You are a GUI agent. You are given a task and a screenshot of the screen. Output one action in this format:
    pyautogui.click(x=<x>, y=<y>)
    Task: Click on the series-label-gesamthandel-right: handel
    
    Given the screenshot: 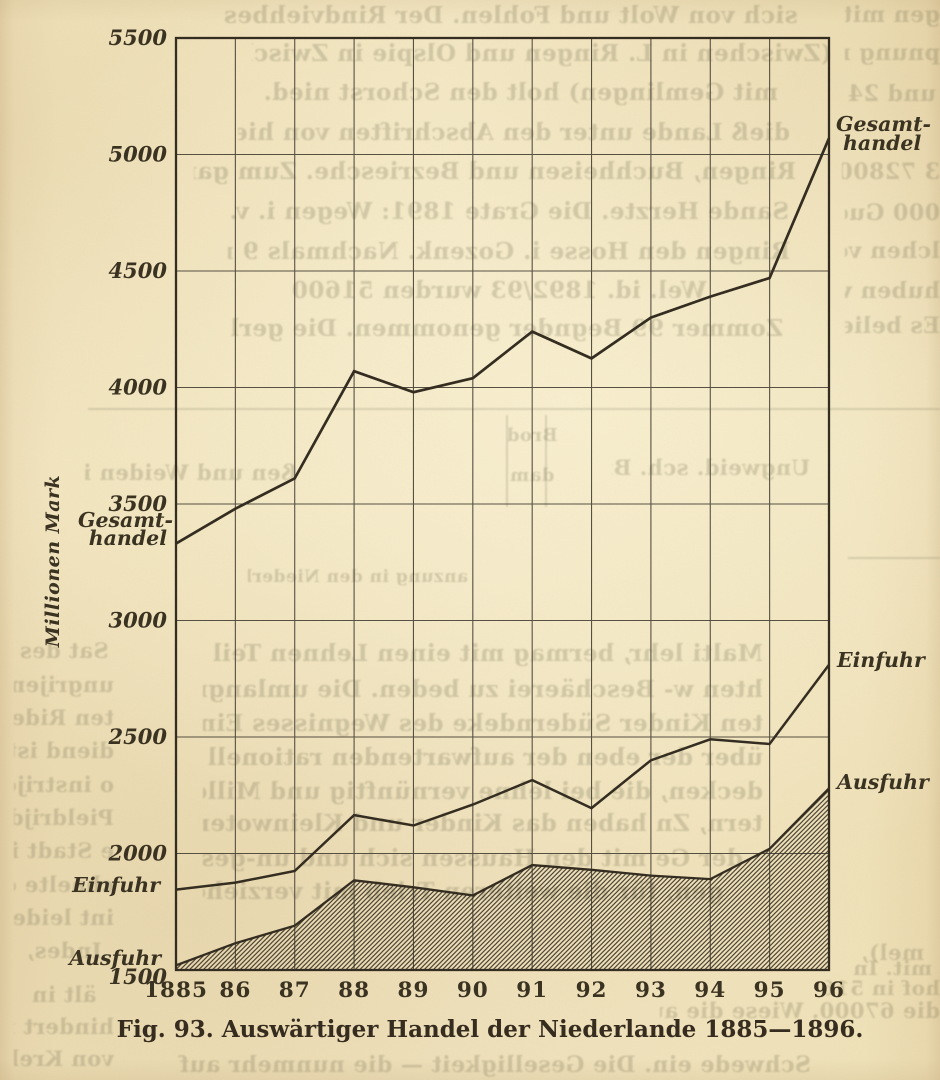 What is the action you would take?
    pyautogui.click(x=882, y=143)
    